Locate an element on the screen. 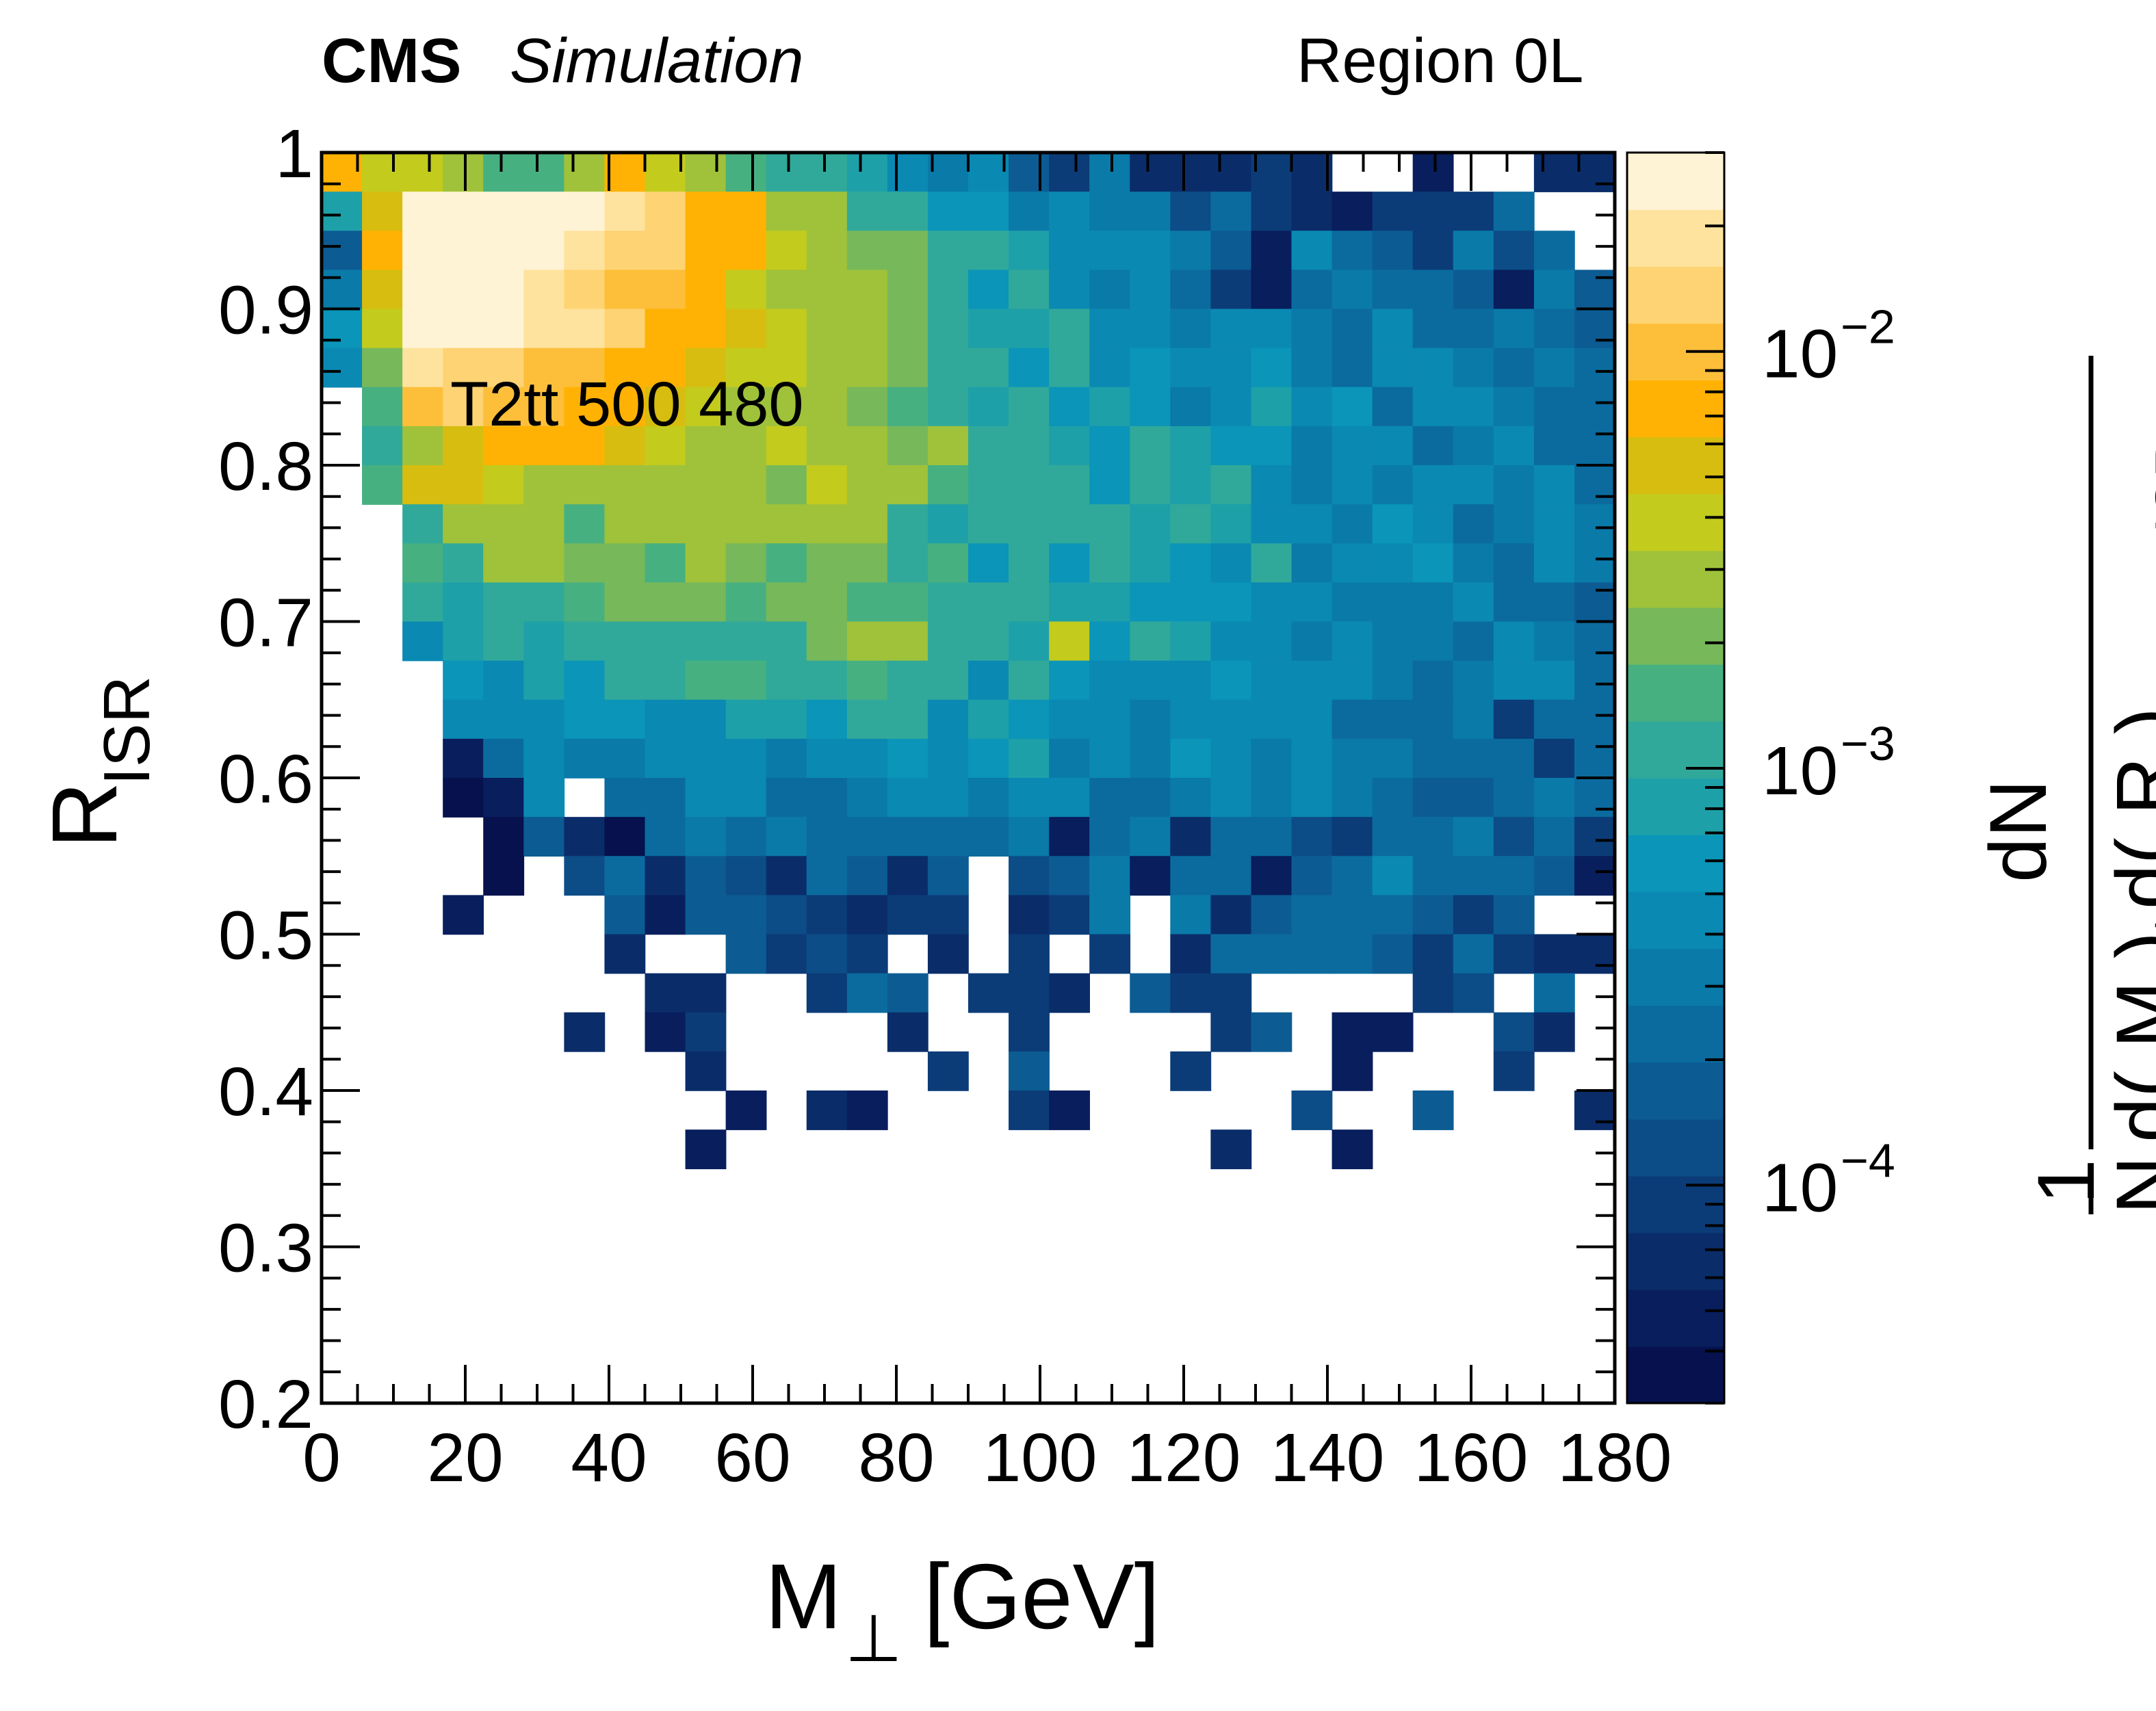 Image resolution: width=2156 pixels, height=1711 pixels. process-annotation: T2tt 500 480 is located at coordinates (627, 404).